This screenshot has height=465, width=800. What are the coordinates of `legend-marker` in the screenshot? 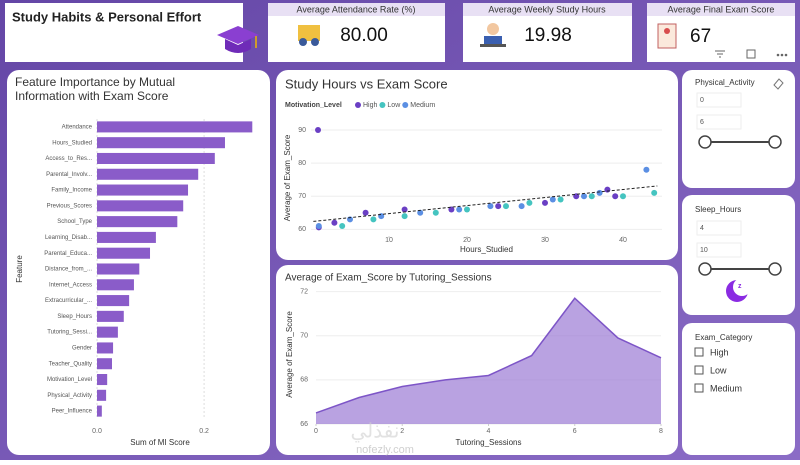 It's located at (405, 105).